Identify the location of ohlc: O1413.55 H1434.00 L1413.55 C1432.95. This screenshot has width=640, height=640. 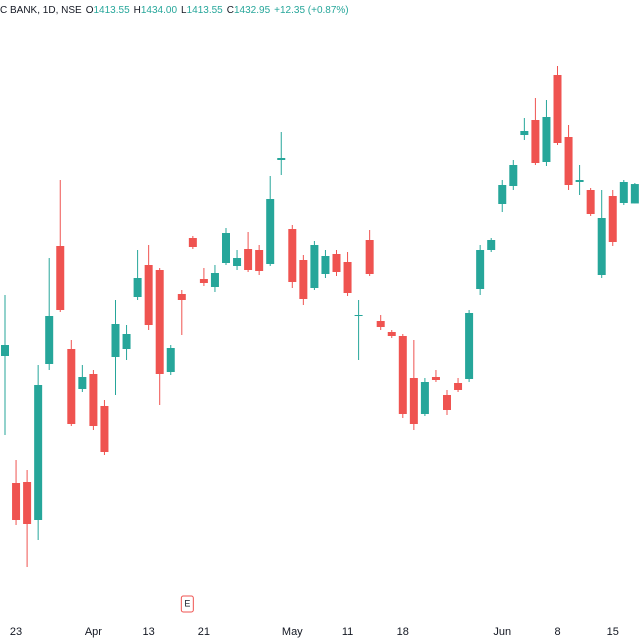
(176, 10).